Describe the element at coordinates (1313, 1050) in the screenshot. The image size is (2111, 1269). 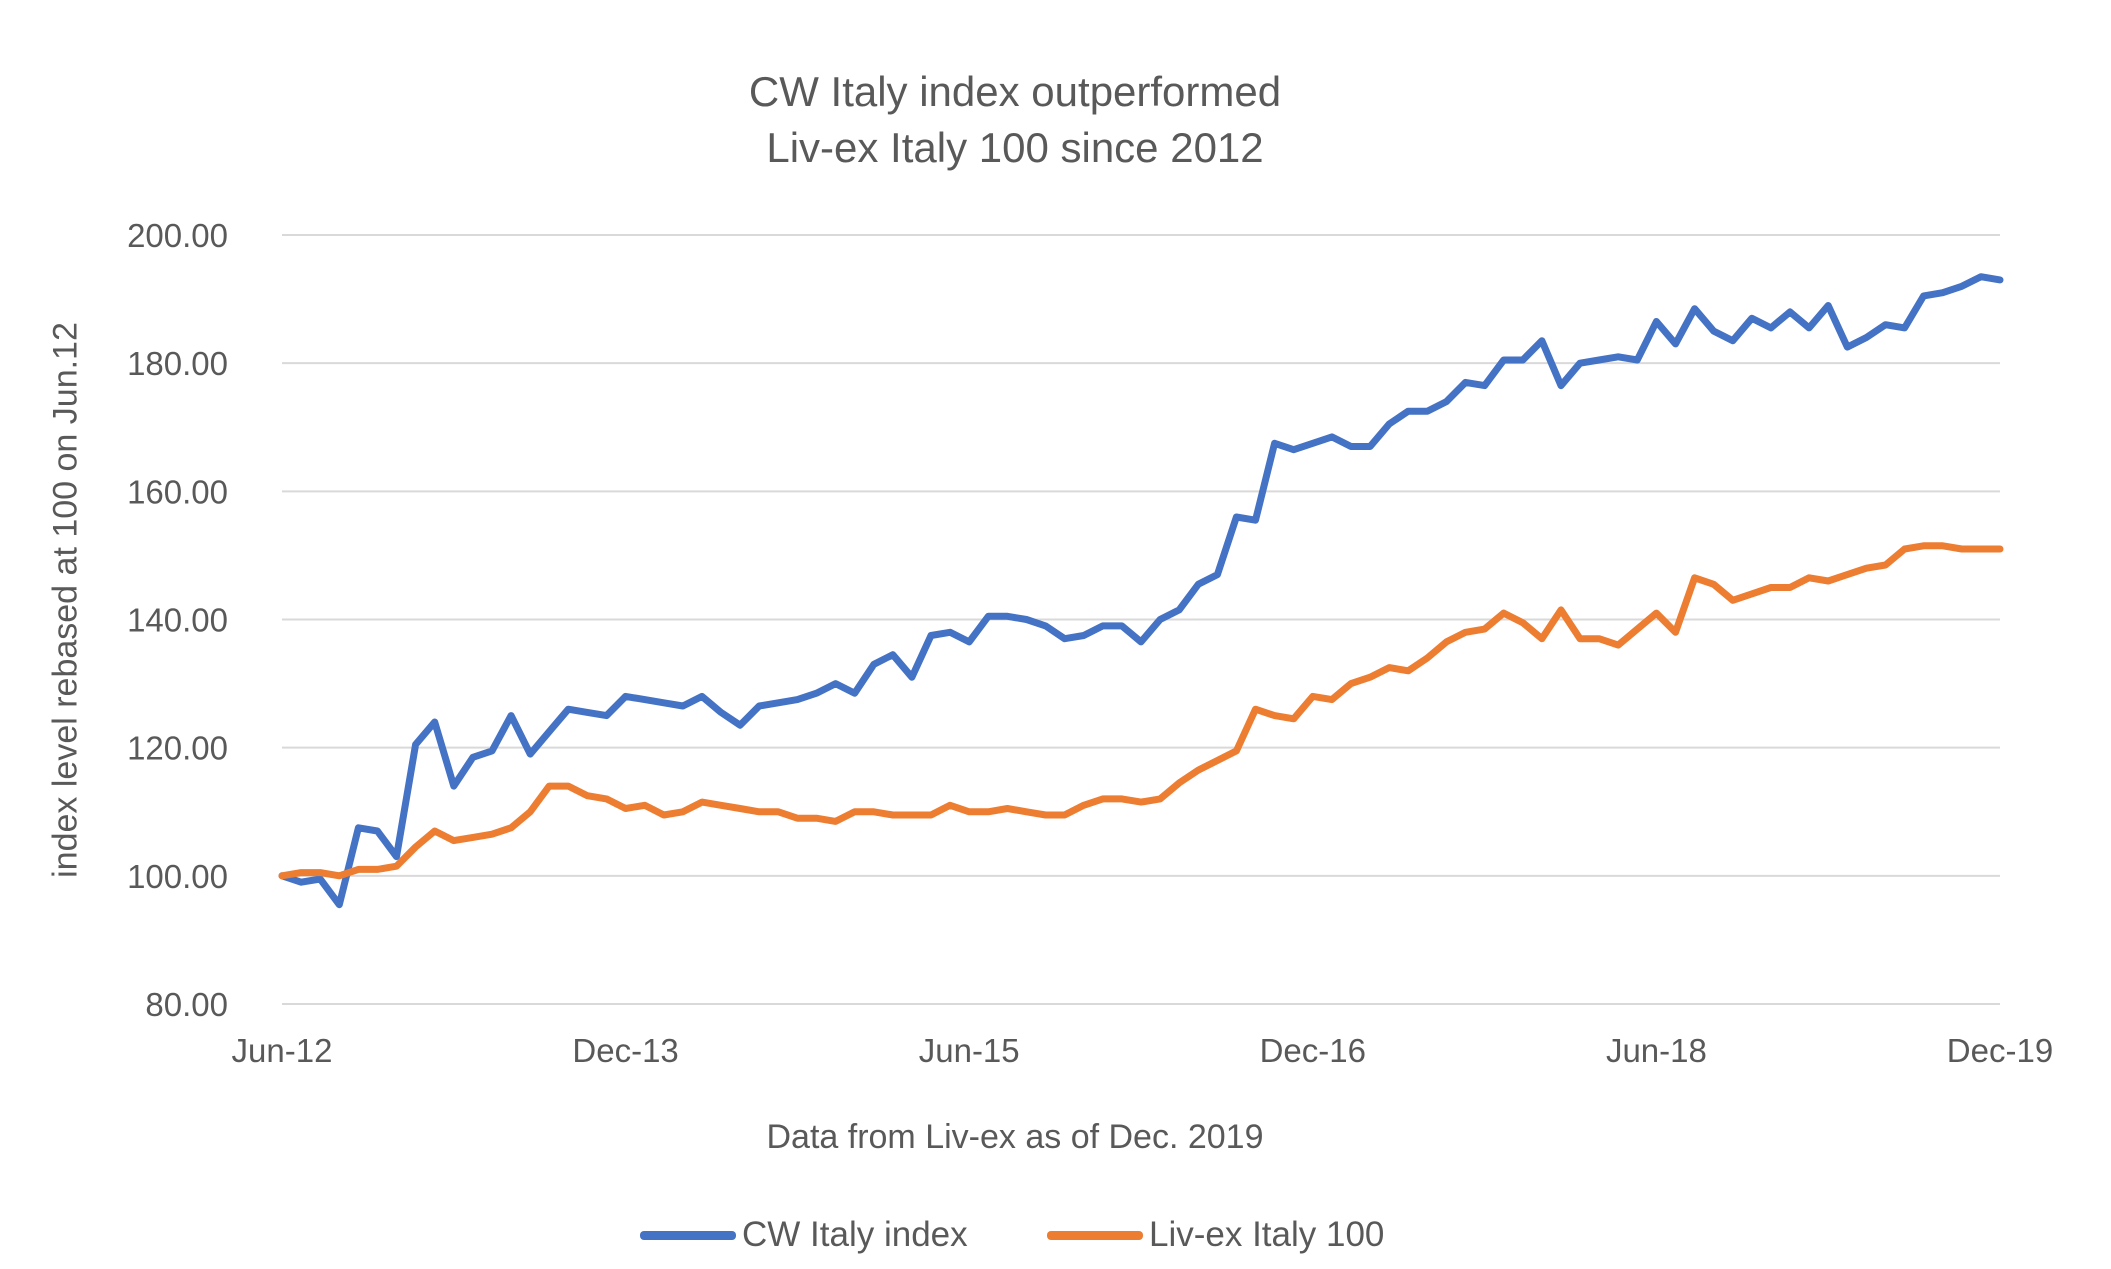
I see `x-tick-label: Dec-16` at that location.